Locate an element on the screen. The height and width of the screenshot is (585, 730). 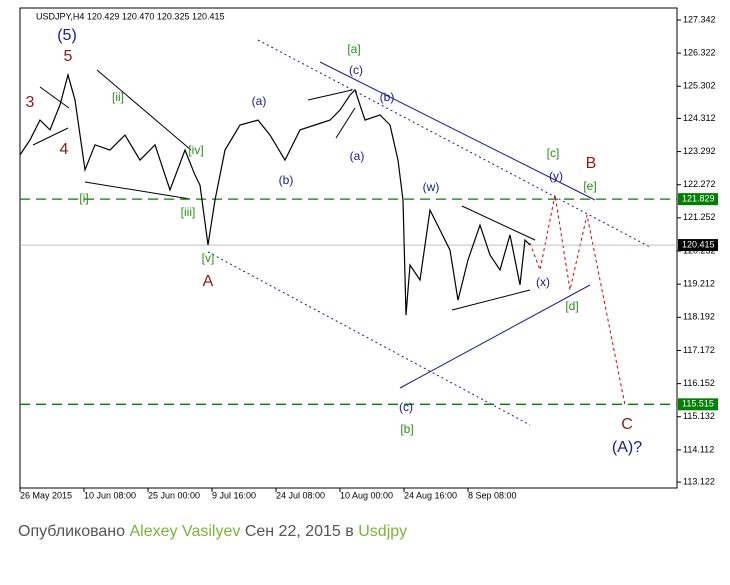
level-label: 120.415 is located at coordinates (698, 244).